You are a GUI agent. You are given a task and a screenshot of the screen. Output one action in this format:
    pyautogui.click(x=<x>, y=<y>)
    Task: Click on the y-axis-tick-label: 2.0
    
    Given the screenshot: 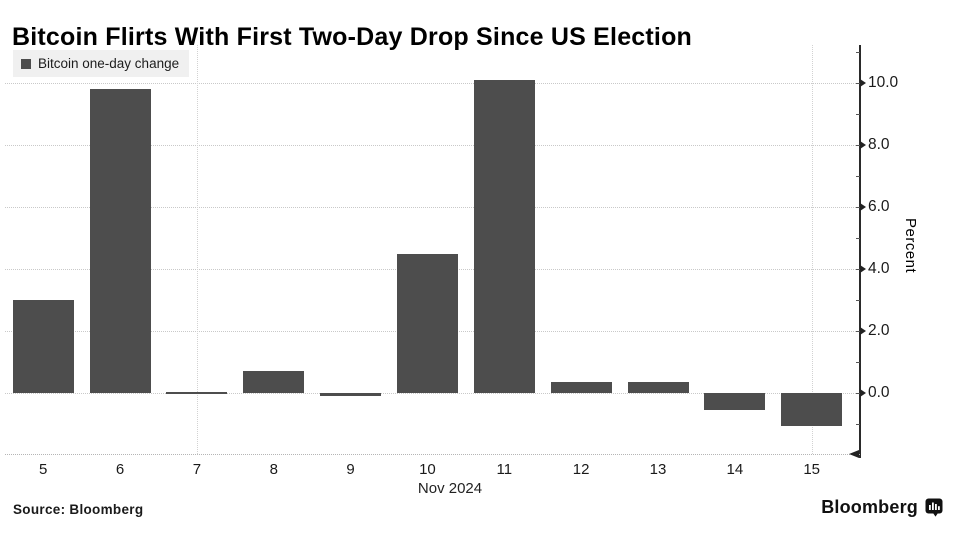 What is the action you would take?
    pyautogui.click(x=879, y=330)
    